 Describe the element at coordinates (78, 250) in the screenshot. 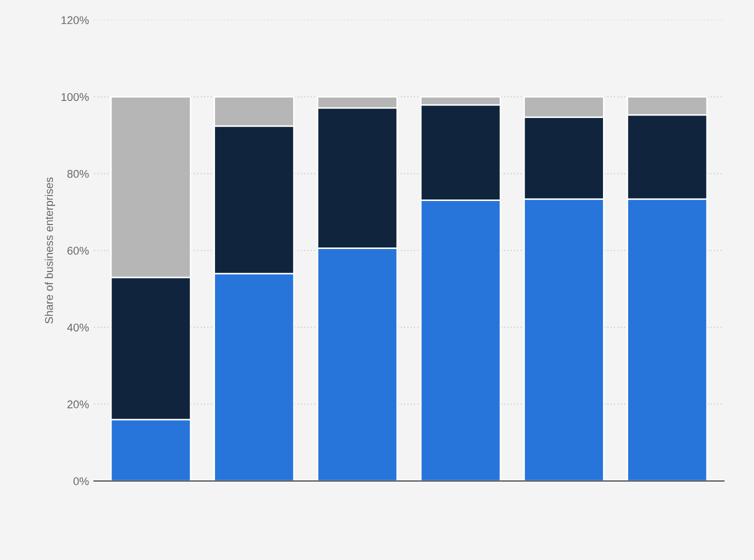

I see `y-tick-label: 60%` at that location.